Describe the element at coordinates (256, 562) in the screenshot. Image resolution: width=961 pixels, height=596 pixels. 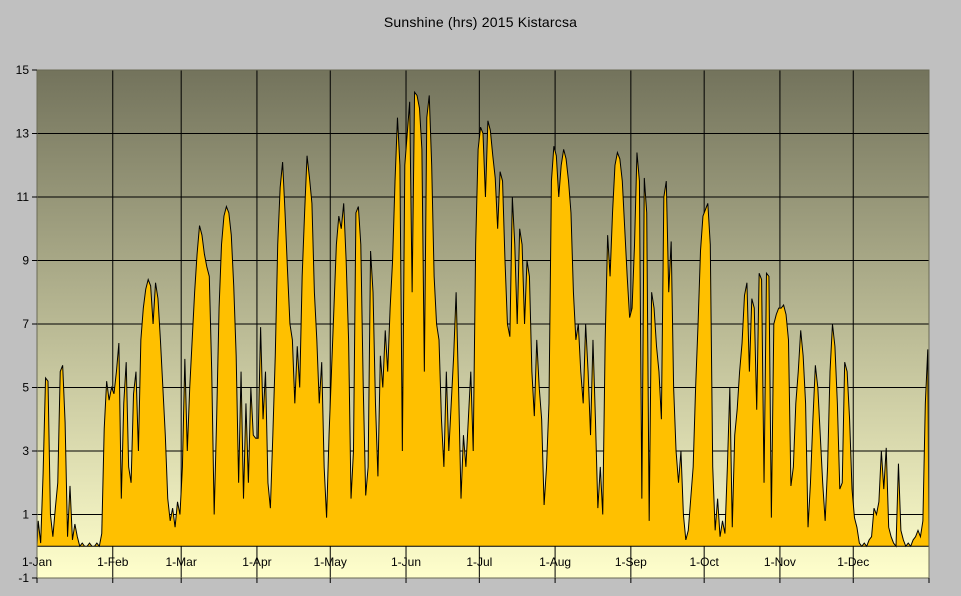
I see `x-tick-label: 1-Apr` at that location.